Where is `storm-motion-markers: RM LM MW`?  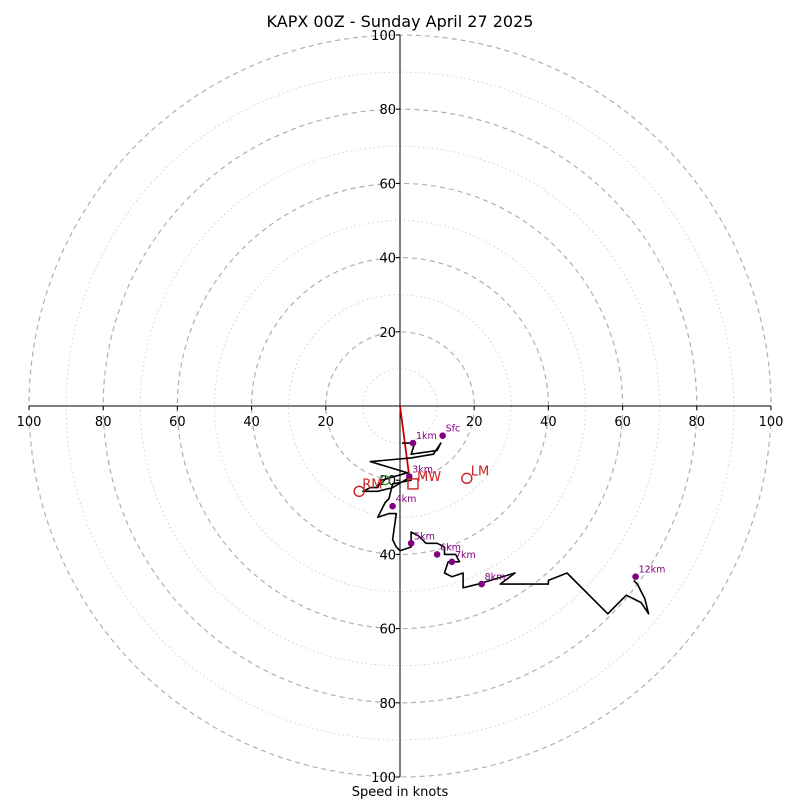 storm-motion-markers: RM LM MW is located at coordinates (421, 481).